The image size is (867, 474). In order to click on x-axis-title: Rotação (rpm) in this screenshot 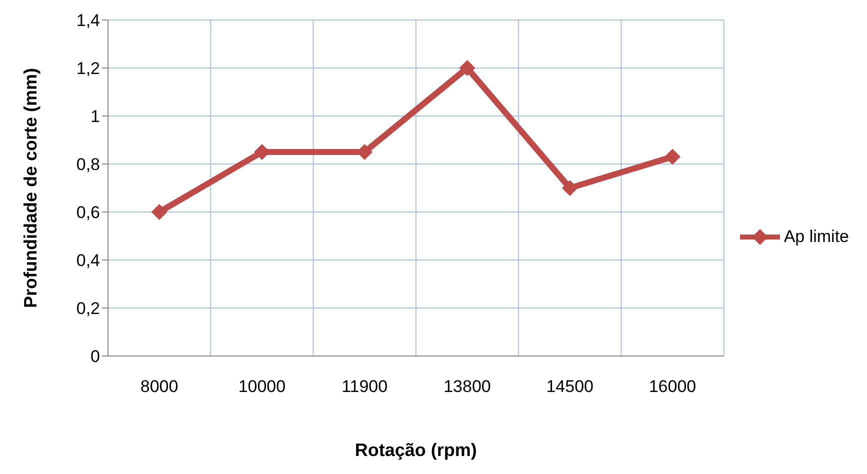, I will do `click(415, 450)`.